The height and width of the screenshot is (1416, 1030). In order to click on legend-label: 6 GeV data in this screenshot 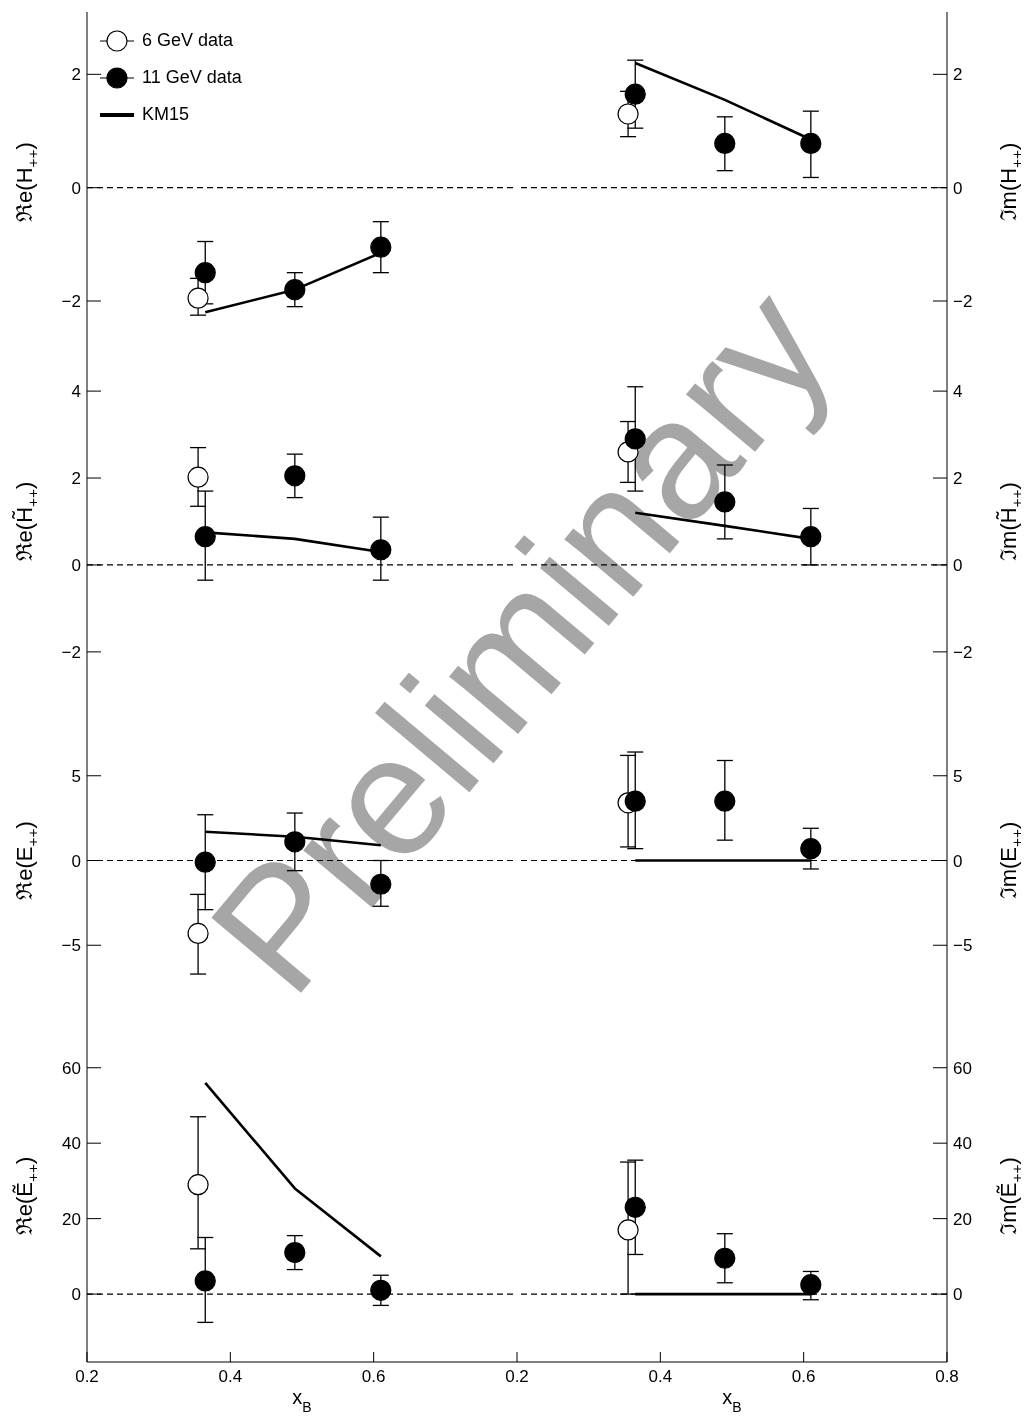, I will do `click(188, 40)`.